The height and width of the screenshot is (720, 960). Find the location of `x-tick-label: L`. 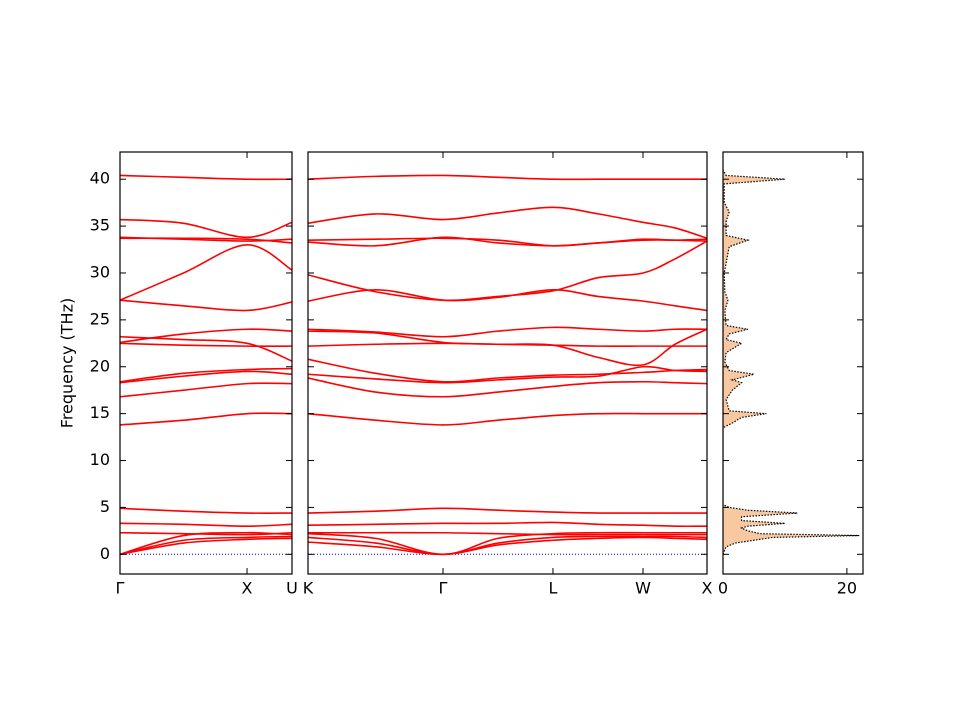

x-tick-label: L is located at coordinates (553, 588).